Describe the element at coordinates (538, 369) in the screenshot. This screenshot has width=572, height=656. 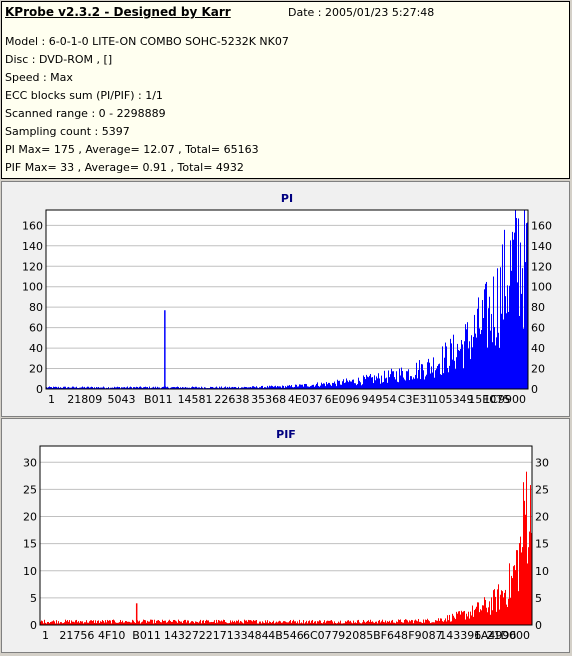
I see `y-tick-label-right: 20` at that location.